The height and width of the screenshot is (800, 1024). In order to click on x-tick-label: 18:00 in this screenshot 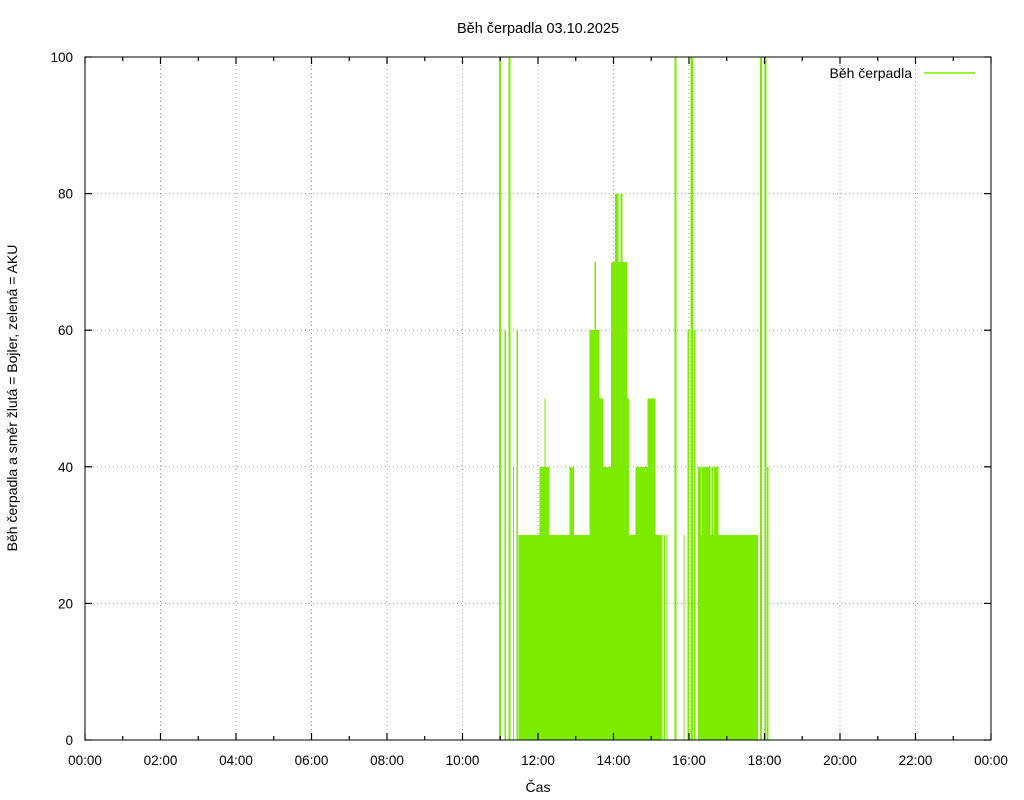, I will do `click(765, 760)`.